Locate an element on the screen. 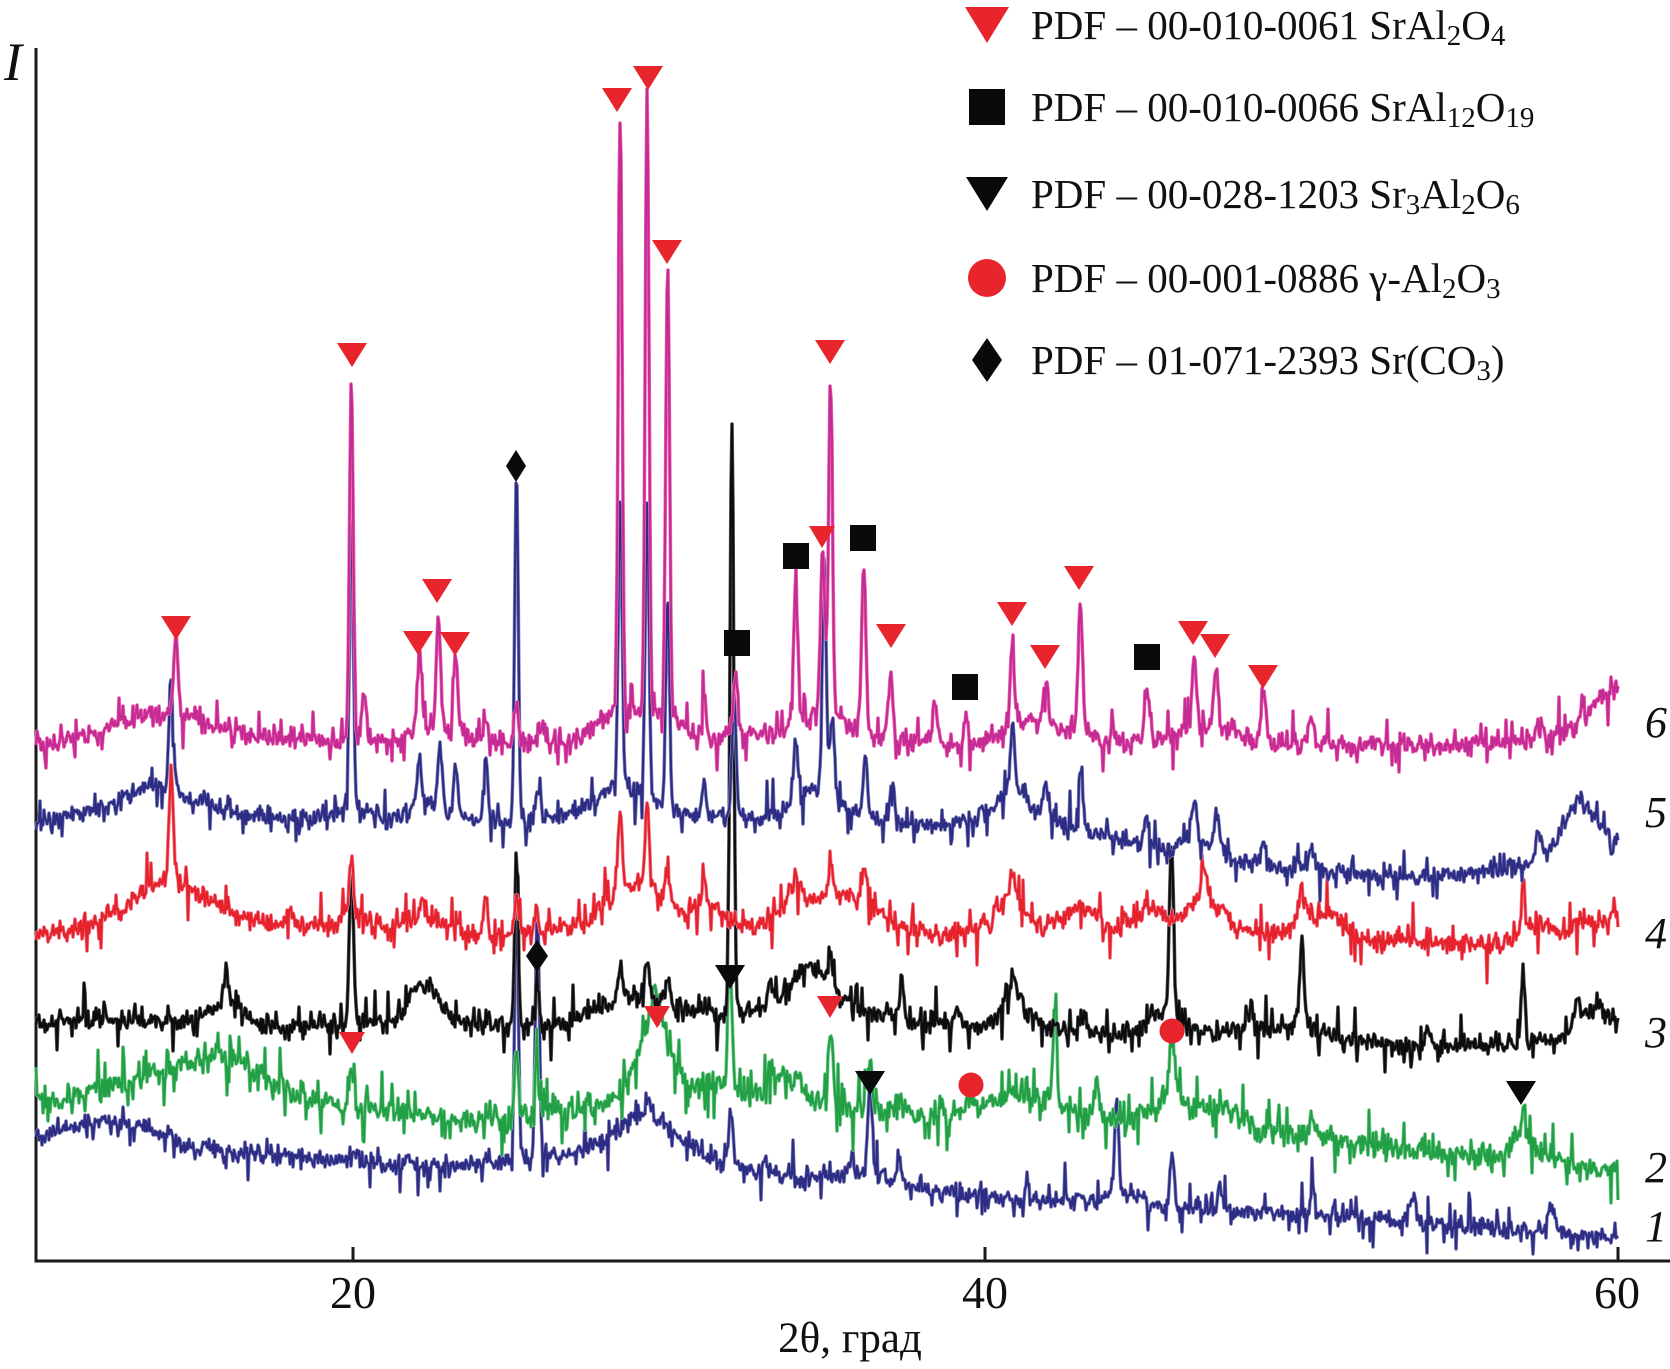 The width and height of the screenshot is (1670, 1369). svg-text: I is located at coordinates (14, 62).